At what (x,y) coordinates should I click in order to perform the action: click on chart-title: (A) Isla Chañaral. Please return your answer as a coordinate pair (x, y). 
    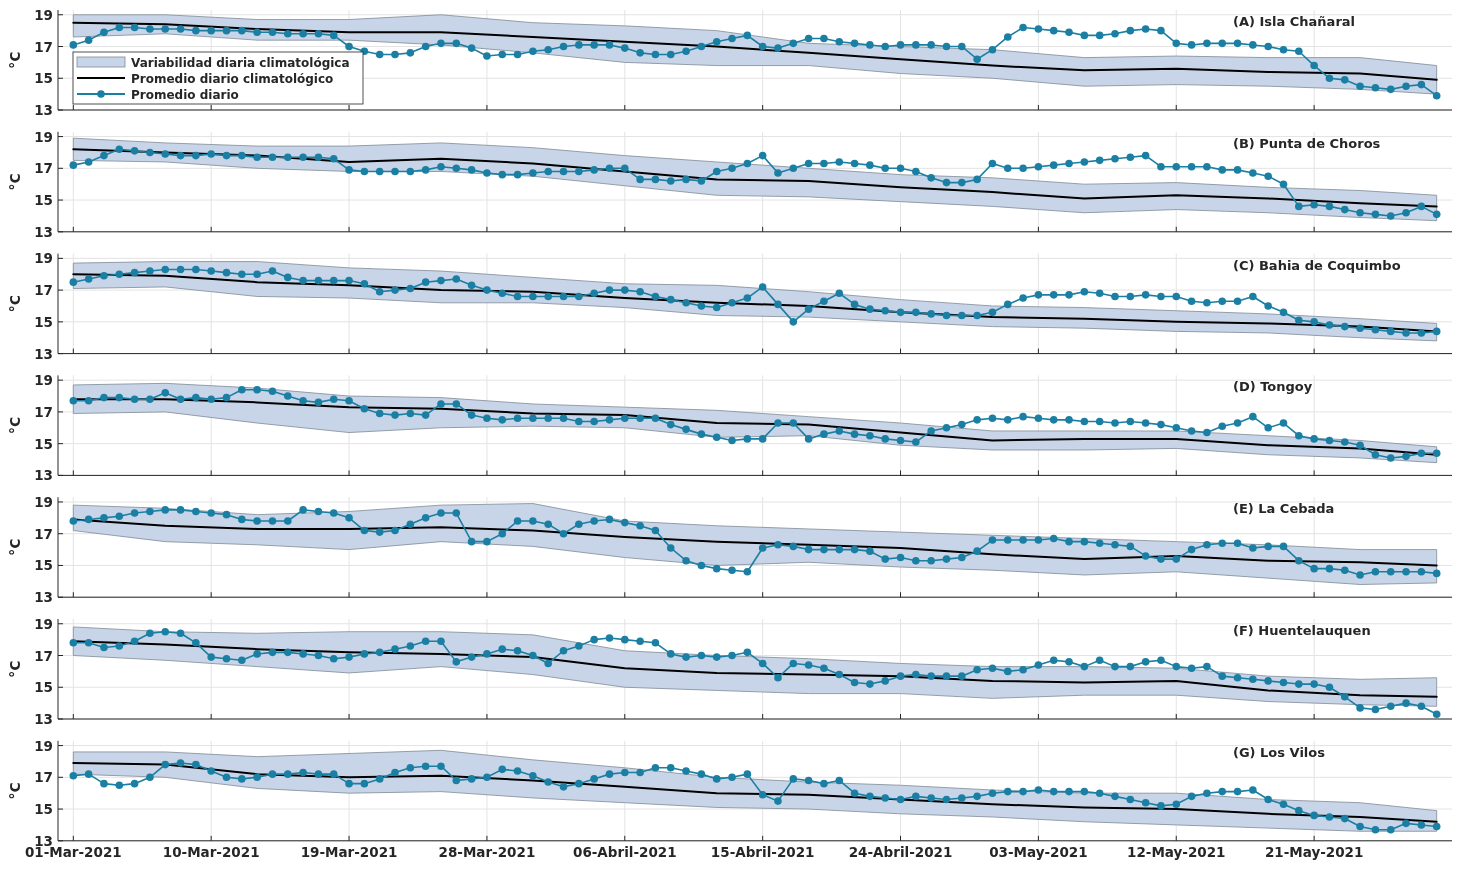
    Looking at the image, I should click on (1294, 21).